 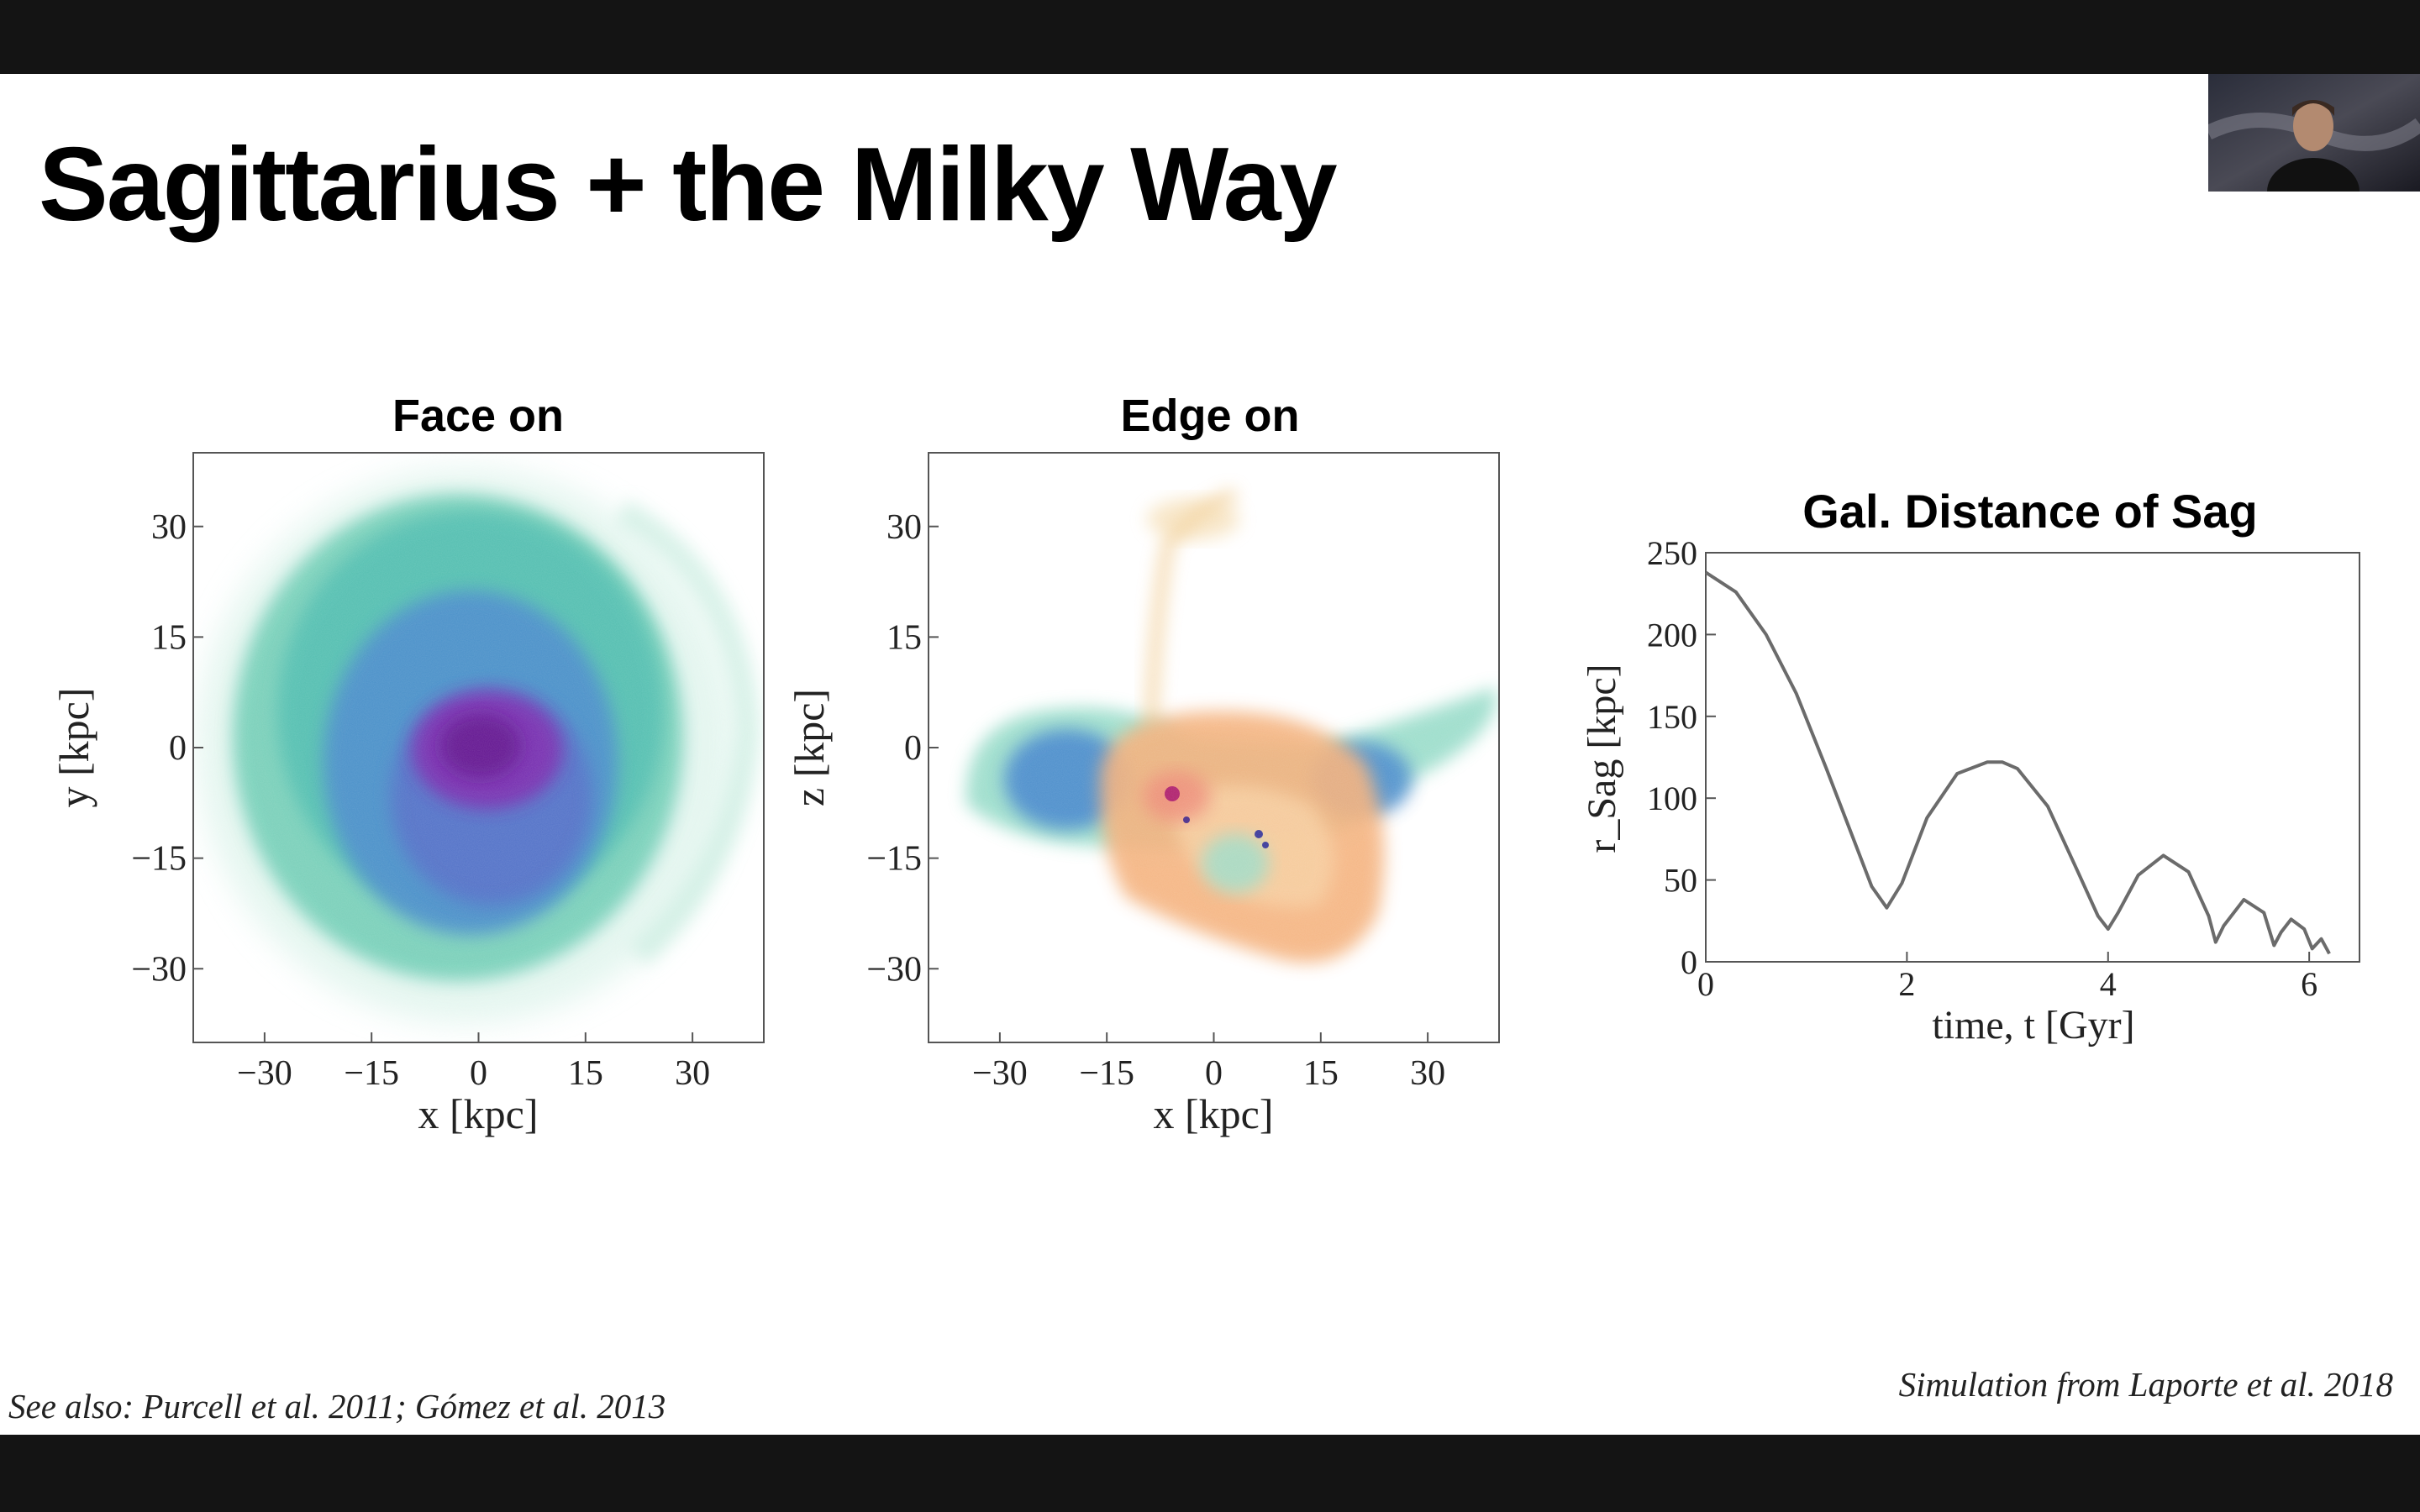 I want to click on distance-chart-title: Gal. Distance of Sag, so click(x=2030, y=511).